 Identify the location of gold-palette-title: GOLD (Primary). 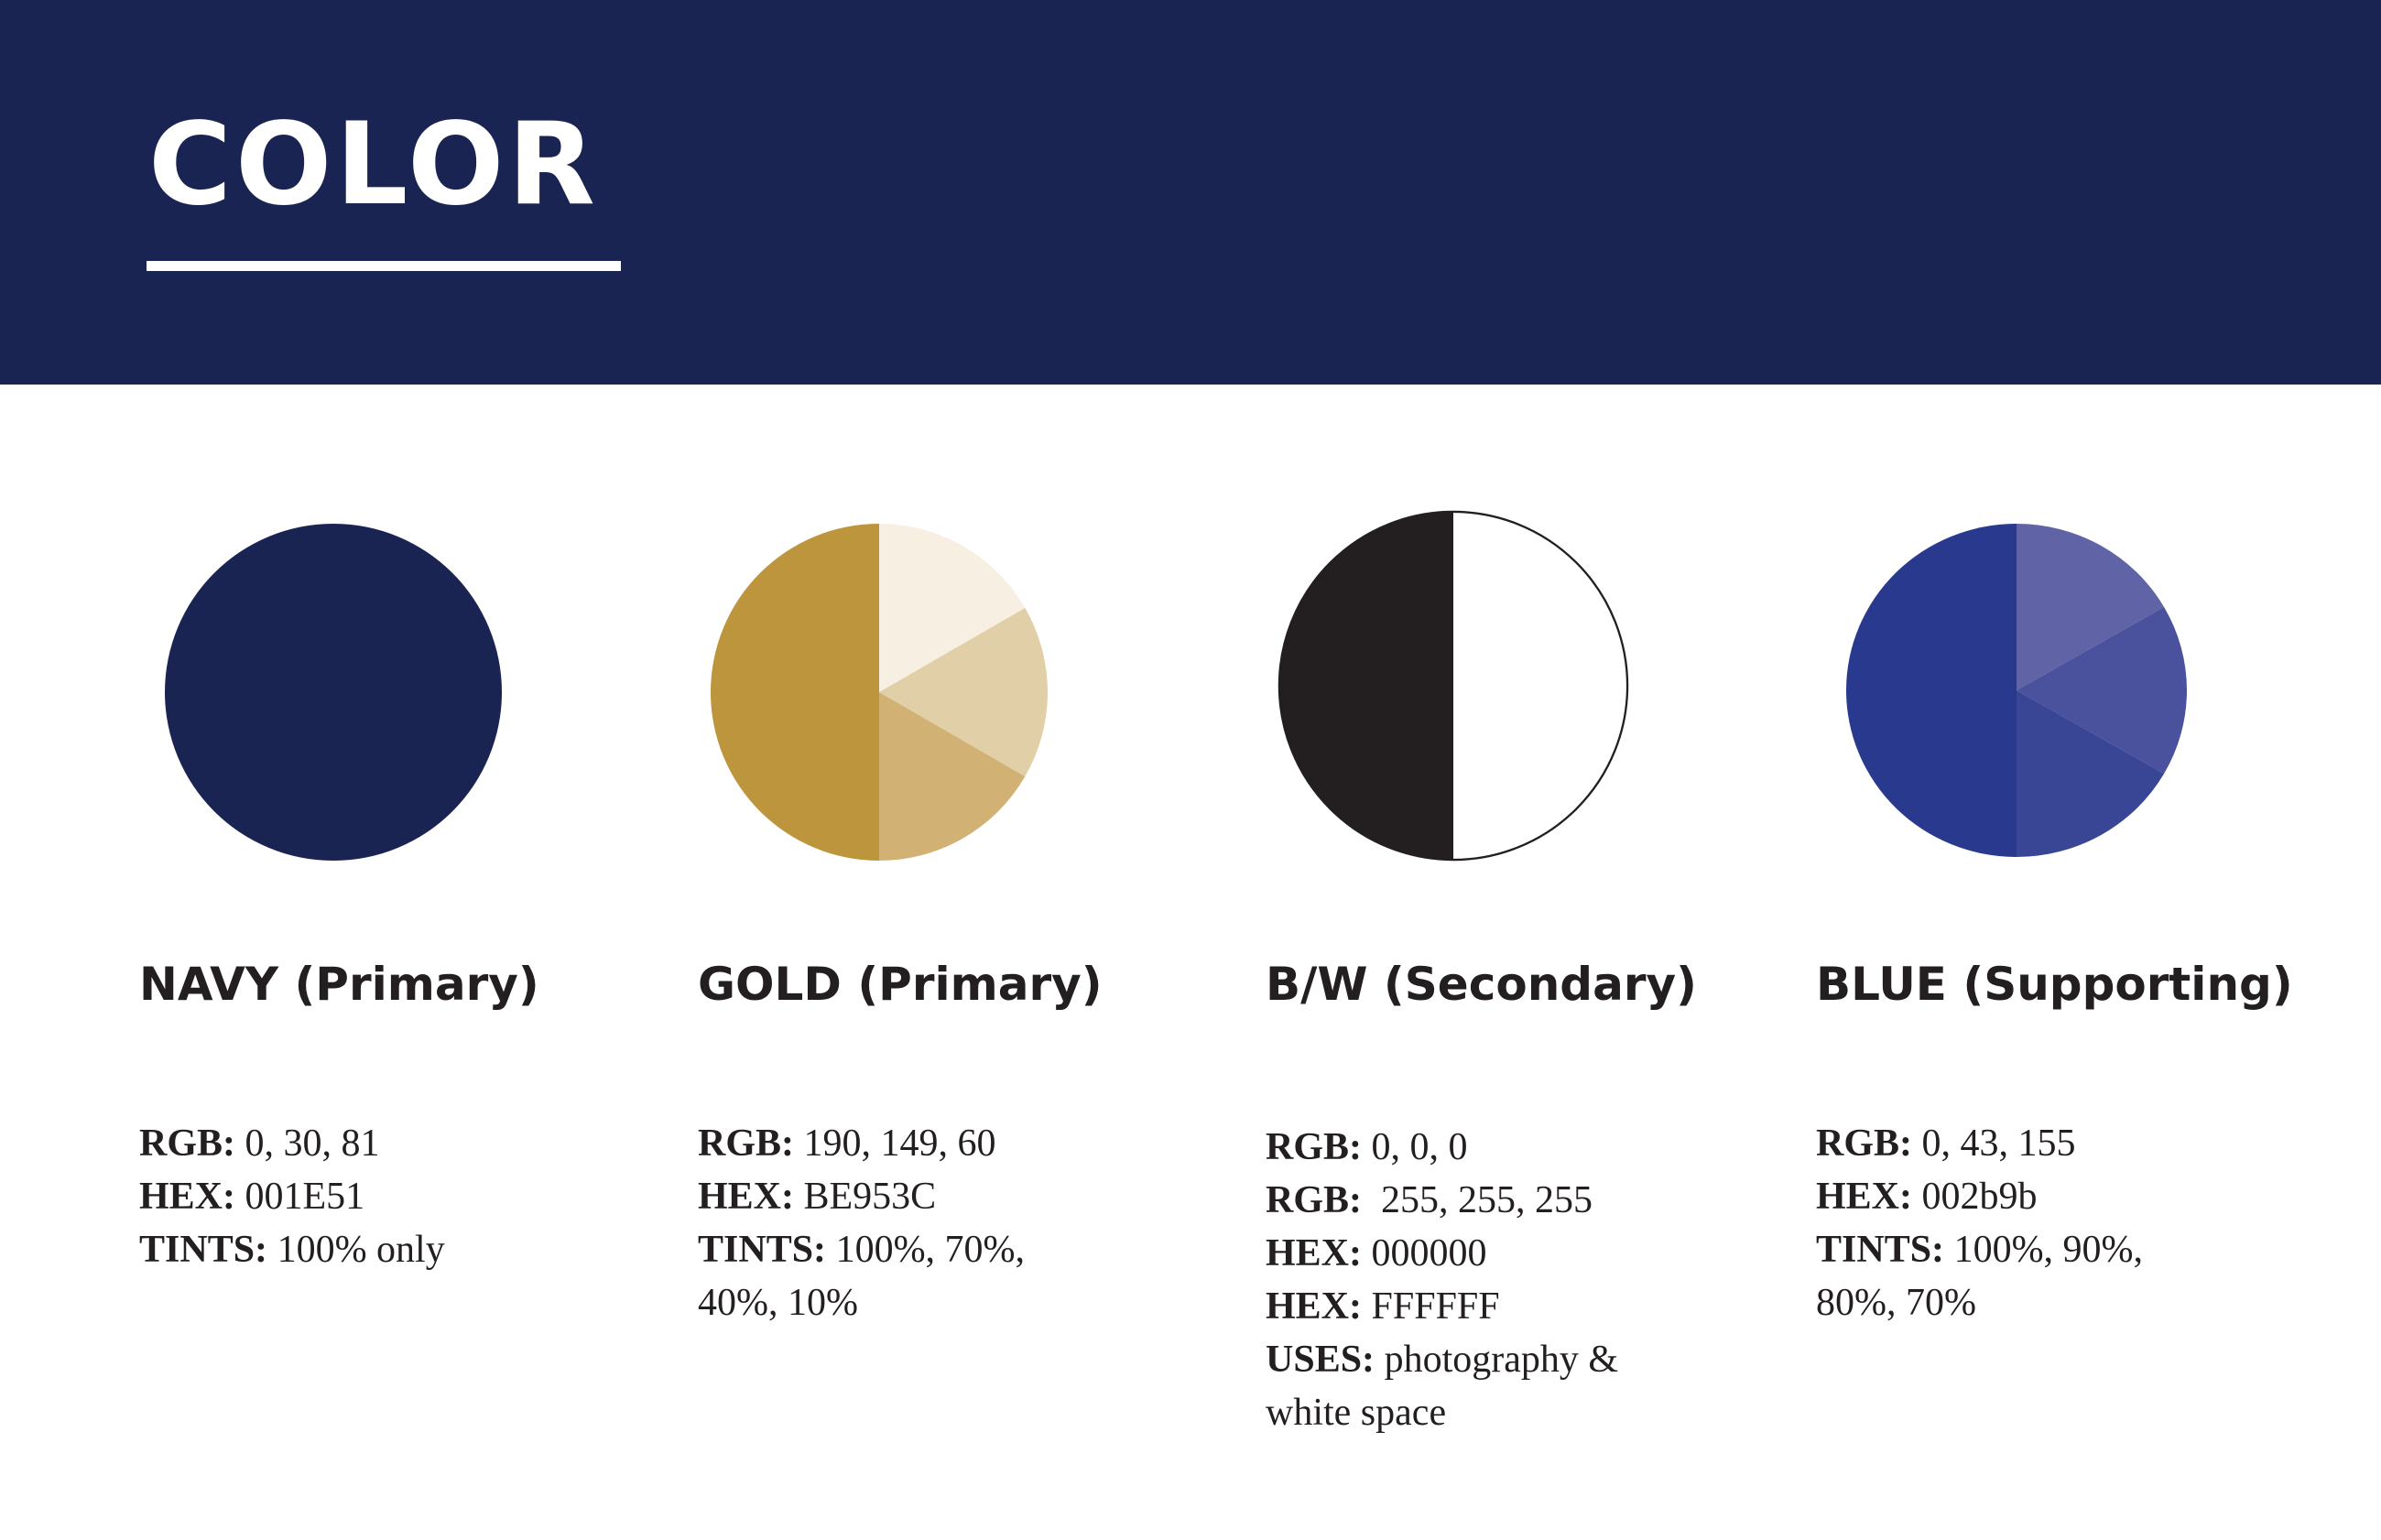
(900, 984).